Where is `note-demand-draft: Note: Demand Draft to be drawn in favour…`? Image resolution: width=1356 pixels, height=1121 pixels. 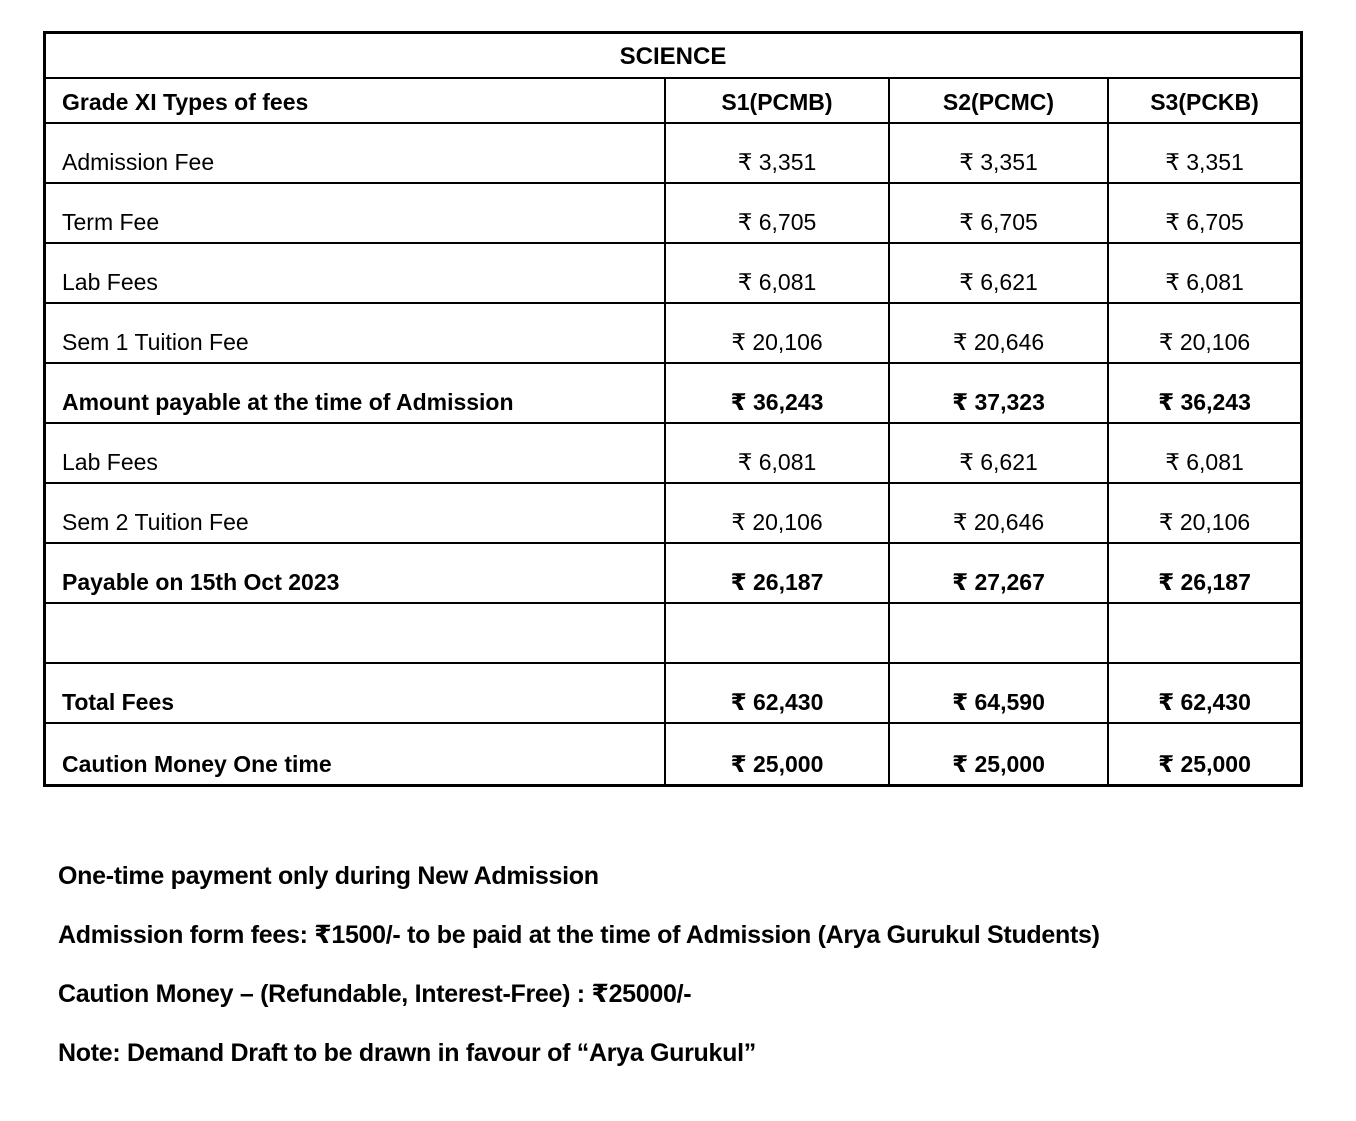 note-demand-draft: Note: Demand Draft to be drawn in favour… is located at coordinates (407, 1053).